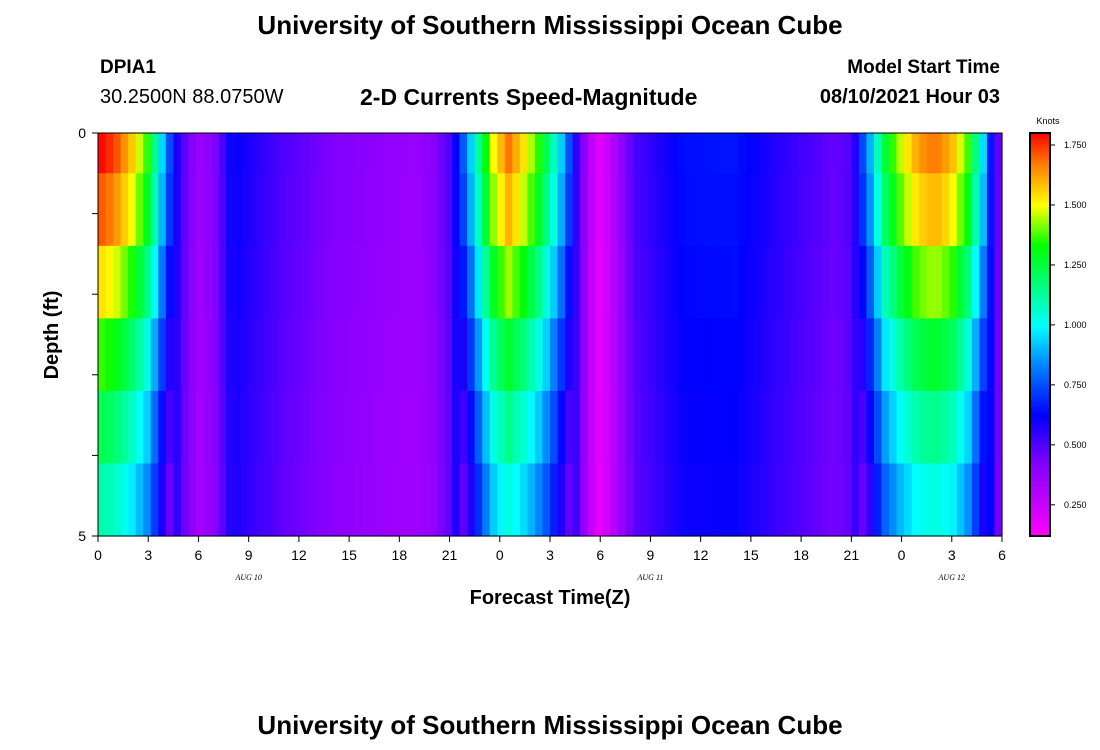 The height and width of the screenshot is (750, 1100). I want to click on day-label: AUG 11, so click(650, 577).